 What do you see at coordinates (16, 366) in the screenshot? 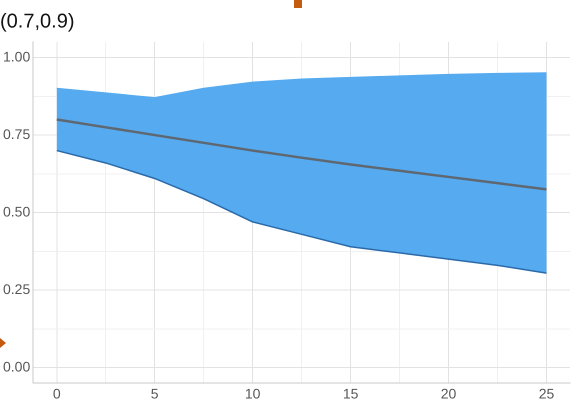
I see `y-tick-label: 0.00` at bounding box center [16, 366].